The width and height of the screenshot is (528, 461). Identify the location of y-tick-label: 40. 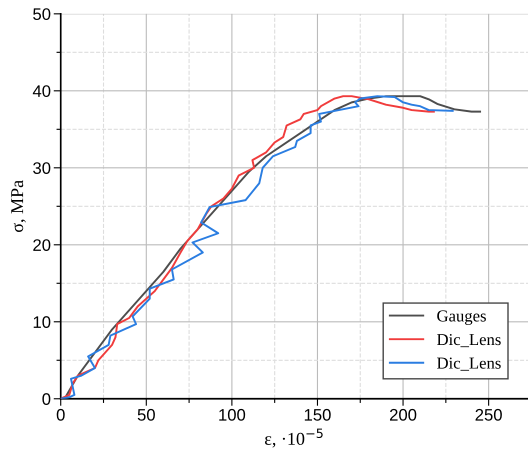
(41, 91).